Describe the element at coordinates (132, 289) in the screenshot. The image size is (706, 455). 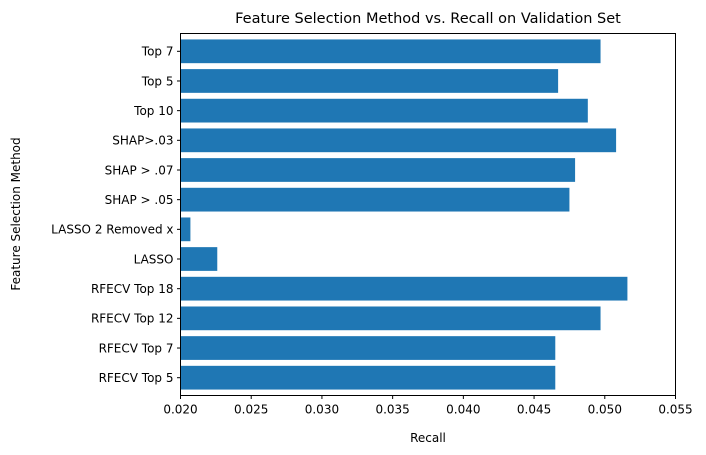
I see `y-tick-label: RFECV Top 18` at that location.